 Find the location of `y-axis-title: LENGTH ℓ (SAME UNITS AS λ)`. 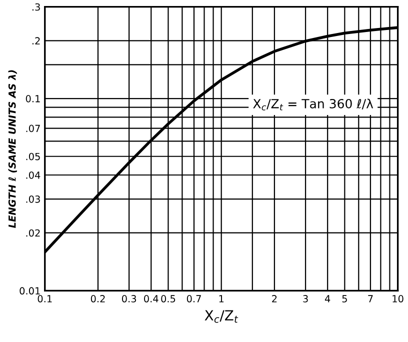

y-axis-title: LENGTH ℓ (SAME UNITS AS λ) is located at coordinates (12, 149).